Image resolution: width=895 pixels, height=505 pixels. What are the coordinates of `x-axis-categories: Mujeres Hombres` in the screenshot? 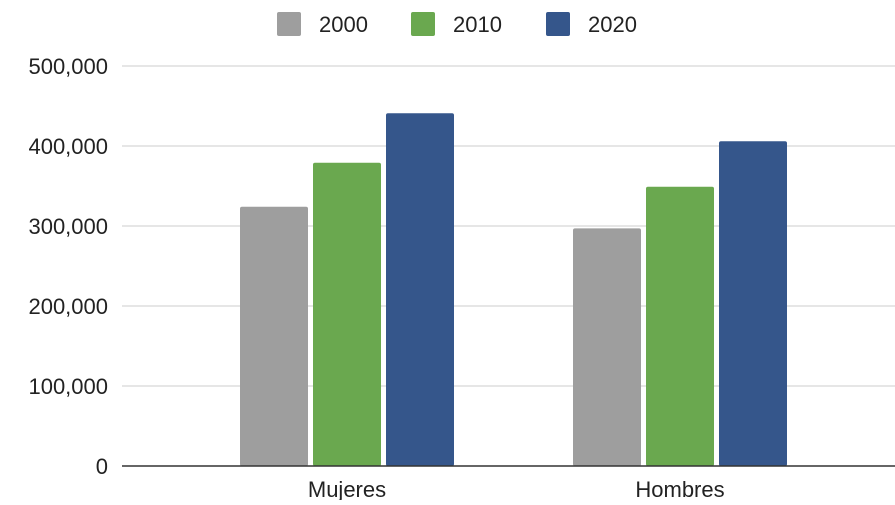 It's located at (516, 489).